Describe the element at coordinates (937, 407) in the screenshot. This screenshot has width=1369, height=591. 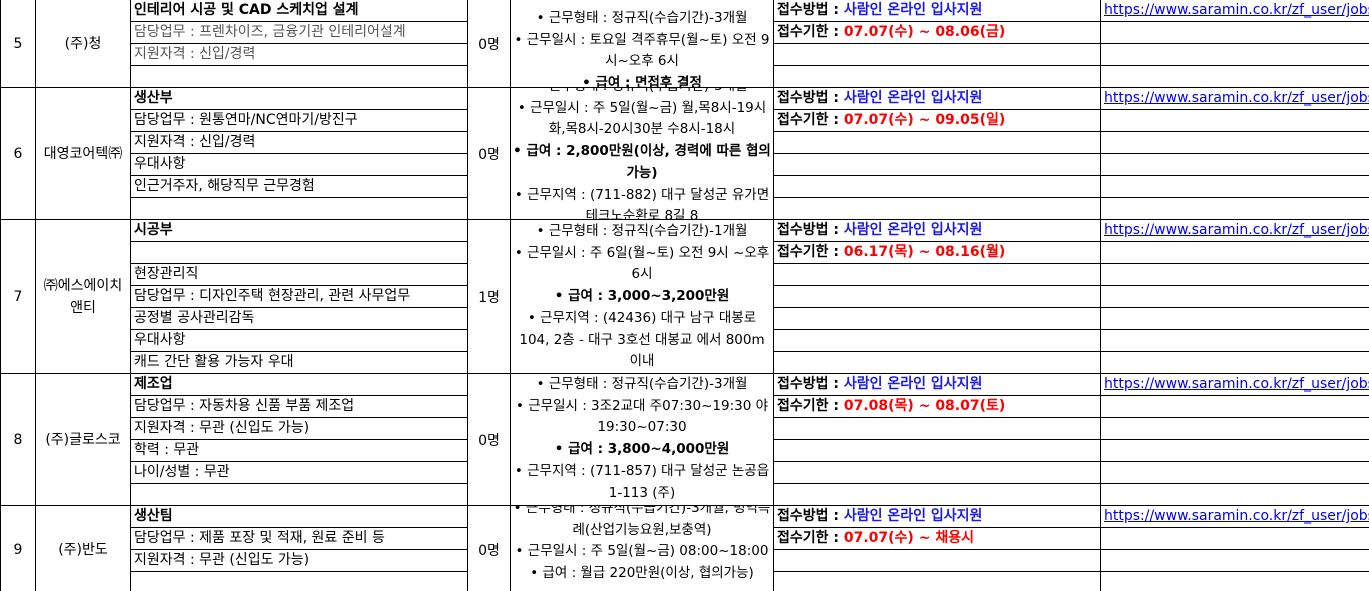
I see `application-deadline: 접수기한 : 07.08(목) ~ 08.07(토)` at that location.